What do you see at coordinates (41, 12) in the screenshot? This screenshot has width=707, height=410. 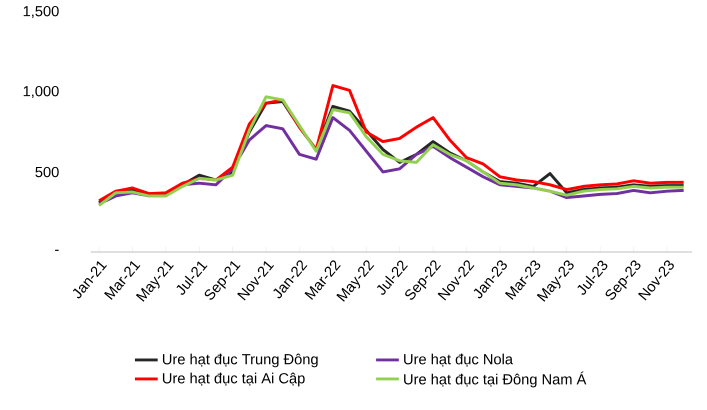 I see `y-tick-label: 1,500` at bounding box center [41, 12].